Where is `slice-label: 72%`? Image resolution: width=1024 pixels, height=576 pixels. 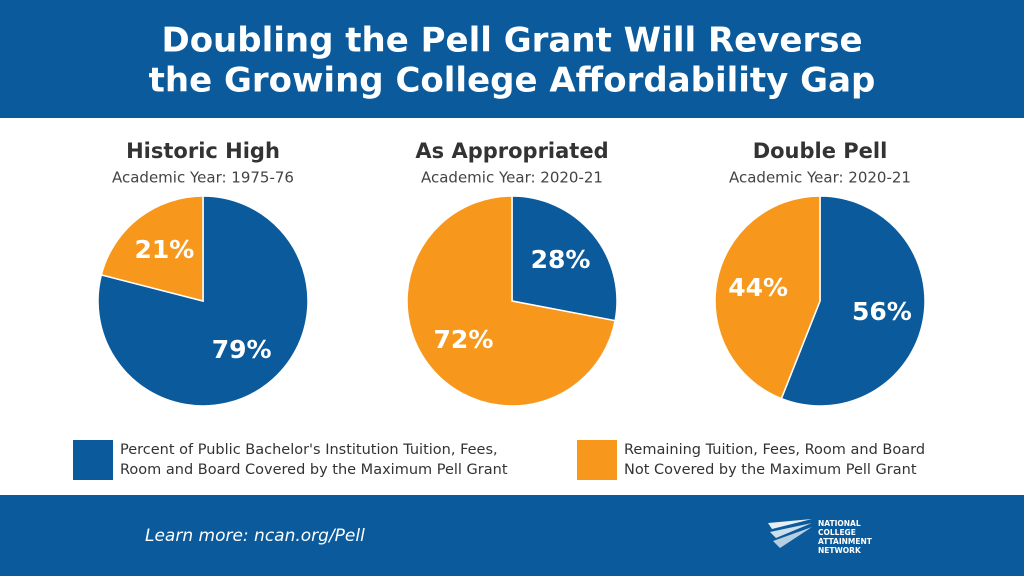
slice-label: 72% is located at coordinates (464, 339).